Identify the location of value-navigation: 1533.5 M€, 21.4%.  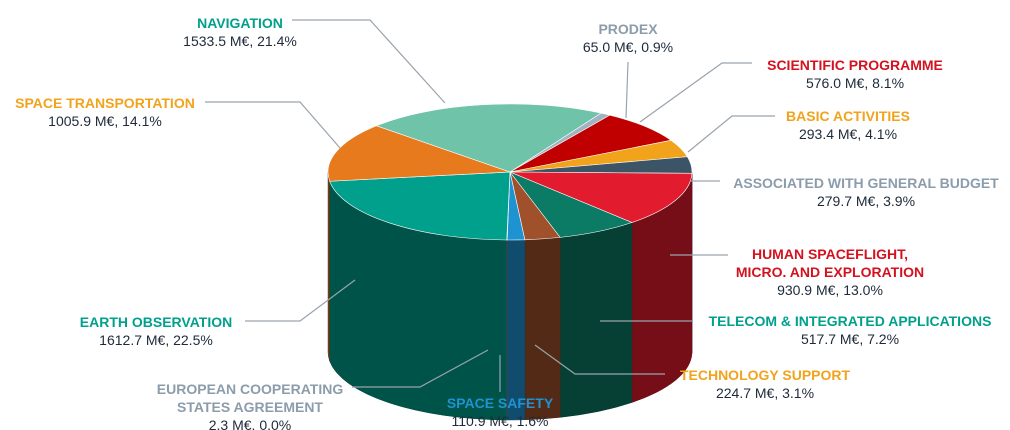
(240, 41).